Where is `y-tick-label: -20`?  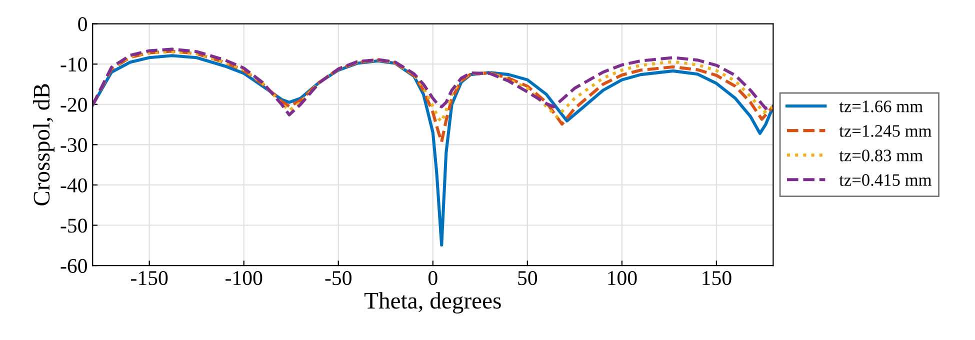
y-tick-label: -20 is located at coordinates (73, 105).